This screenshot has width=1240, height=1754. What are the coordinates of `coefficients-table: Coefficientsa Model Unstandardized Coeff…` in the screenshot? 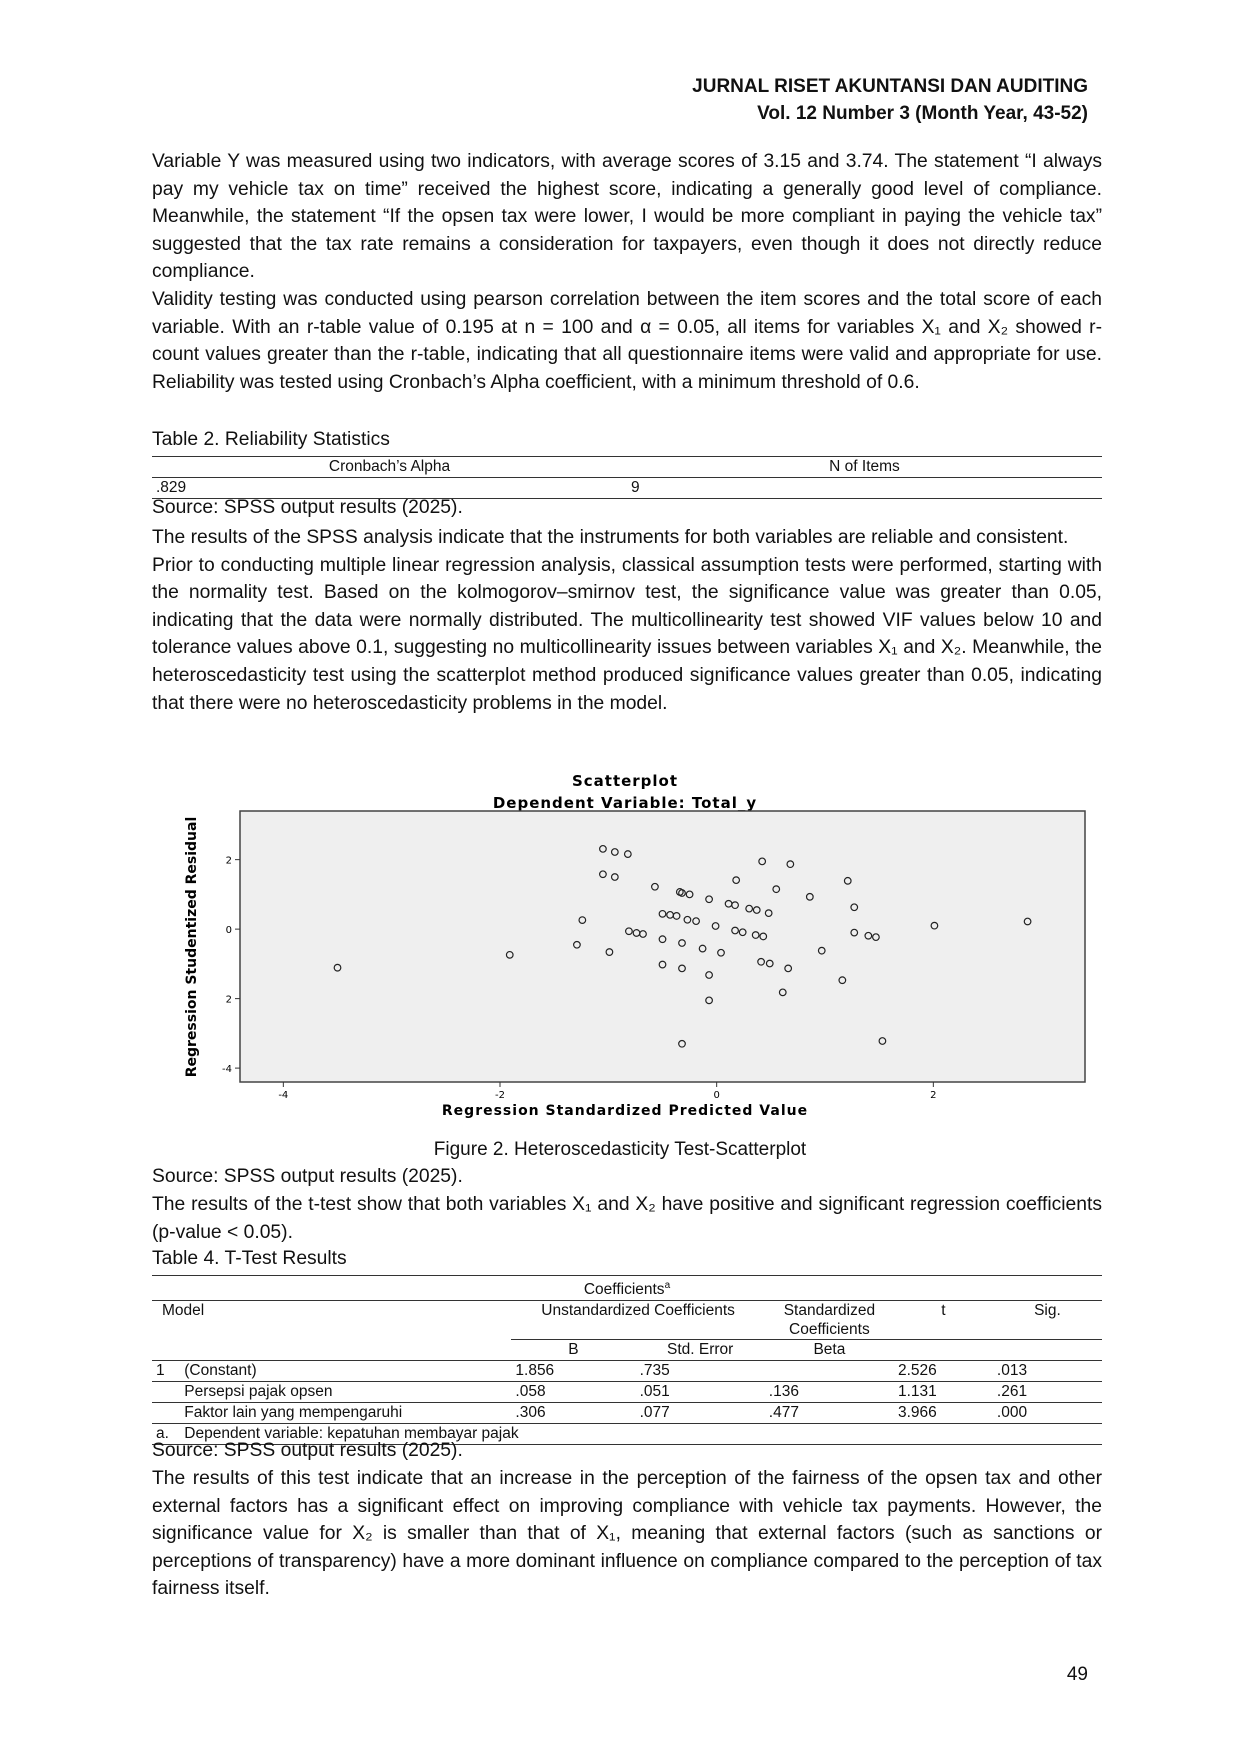 It's located at (627, 1360).